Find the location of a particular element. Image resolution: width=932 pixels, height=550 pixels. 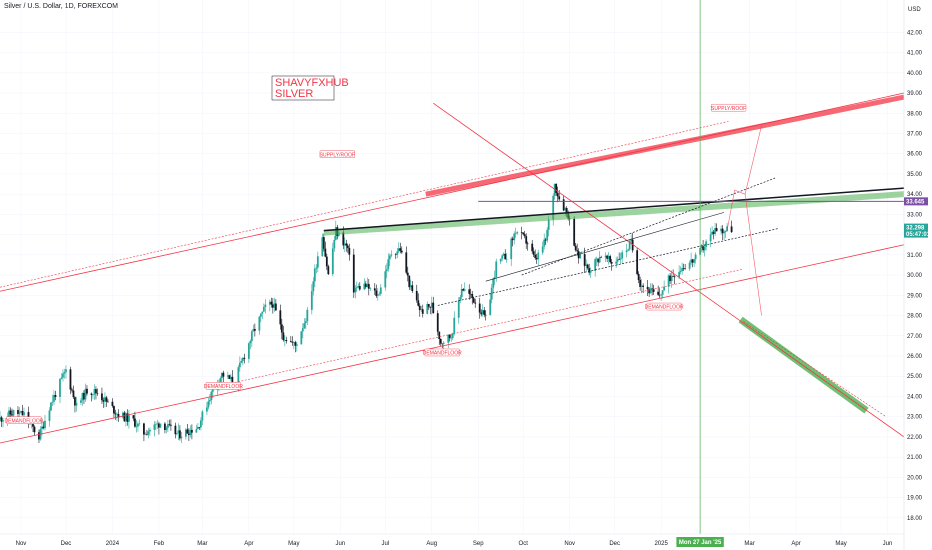

x-tick-label: May is located at coordinates (840, 544).